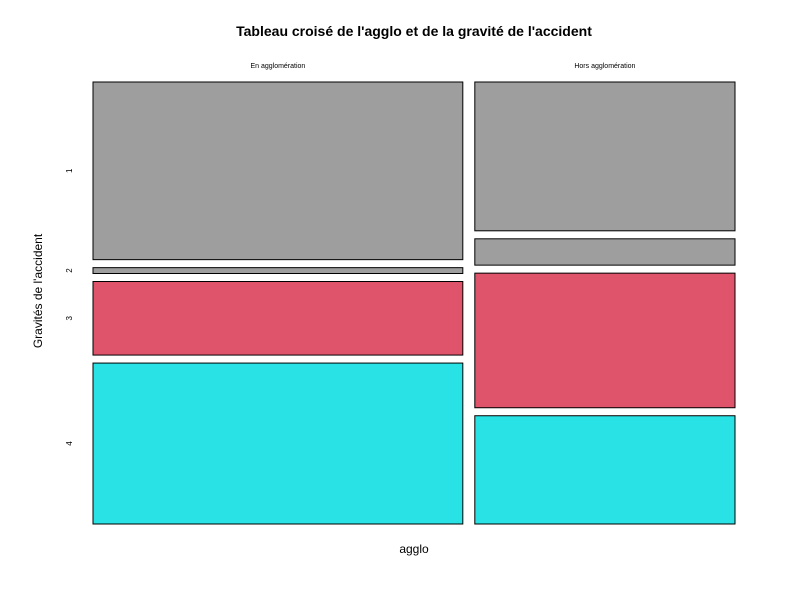 The width and height of the screenshot is (800, 600). I want to click on column-label: En agglomération, so click(277, 66).